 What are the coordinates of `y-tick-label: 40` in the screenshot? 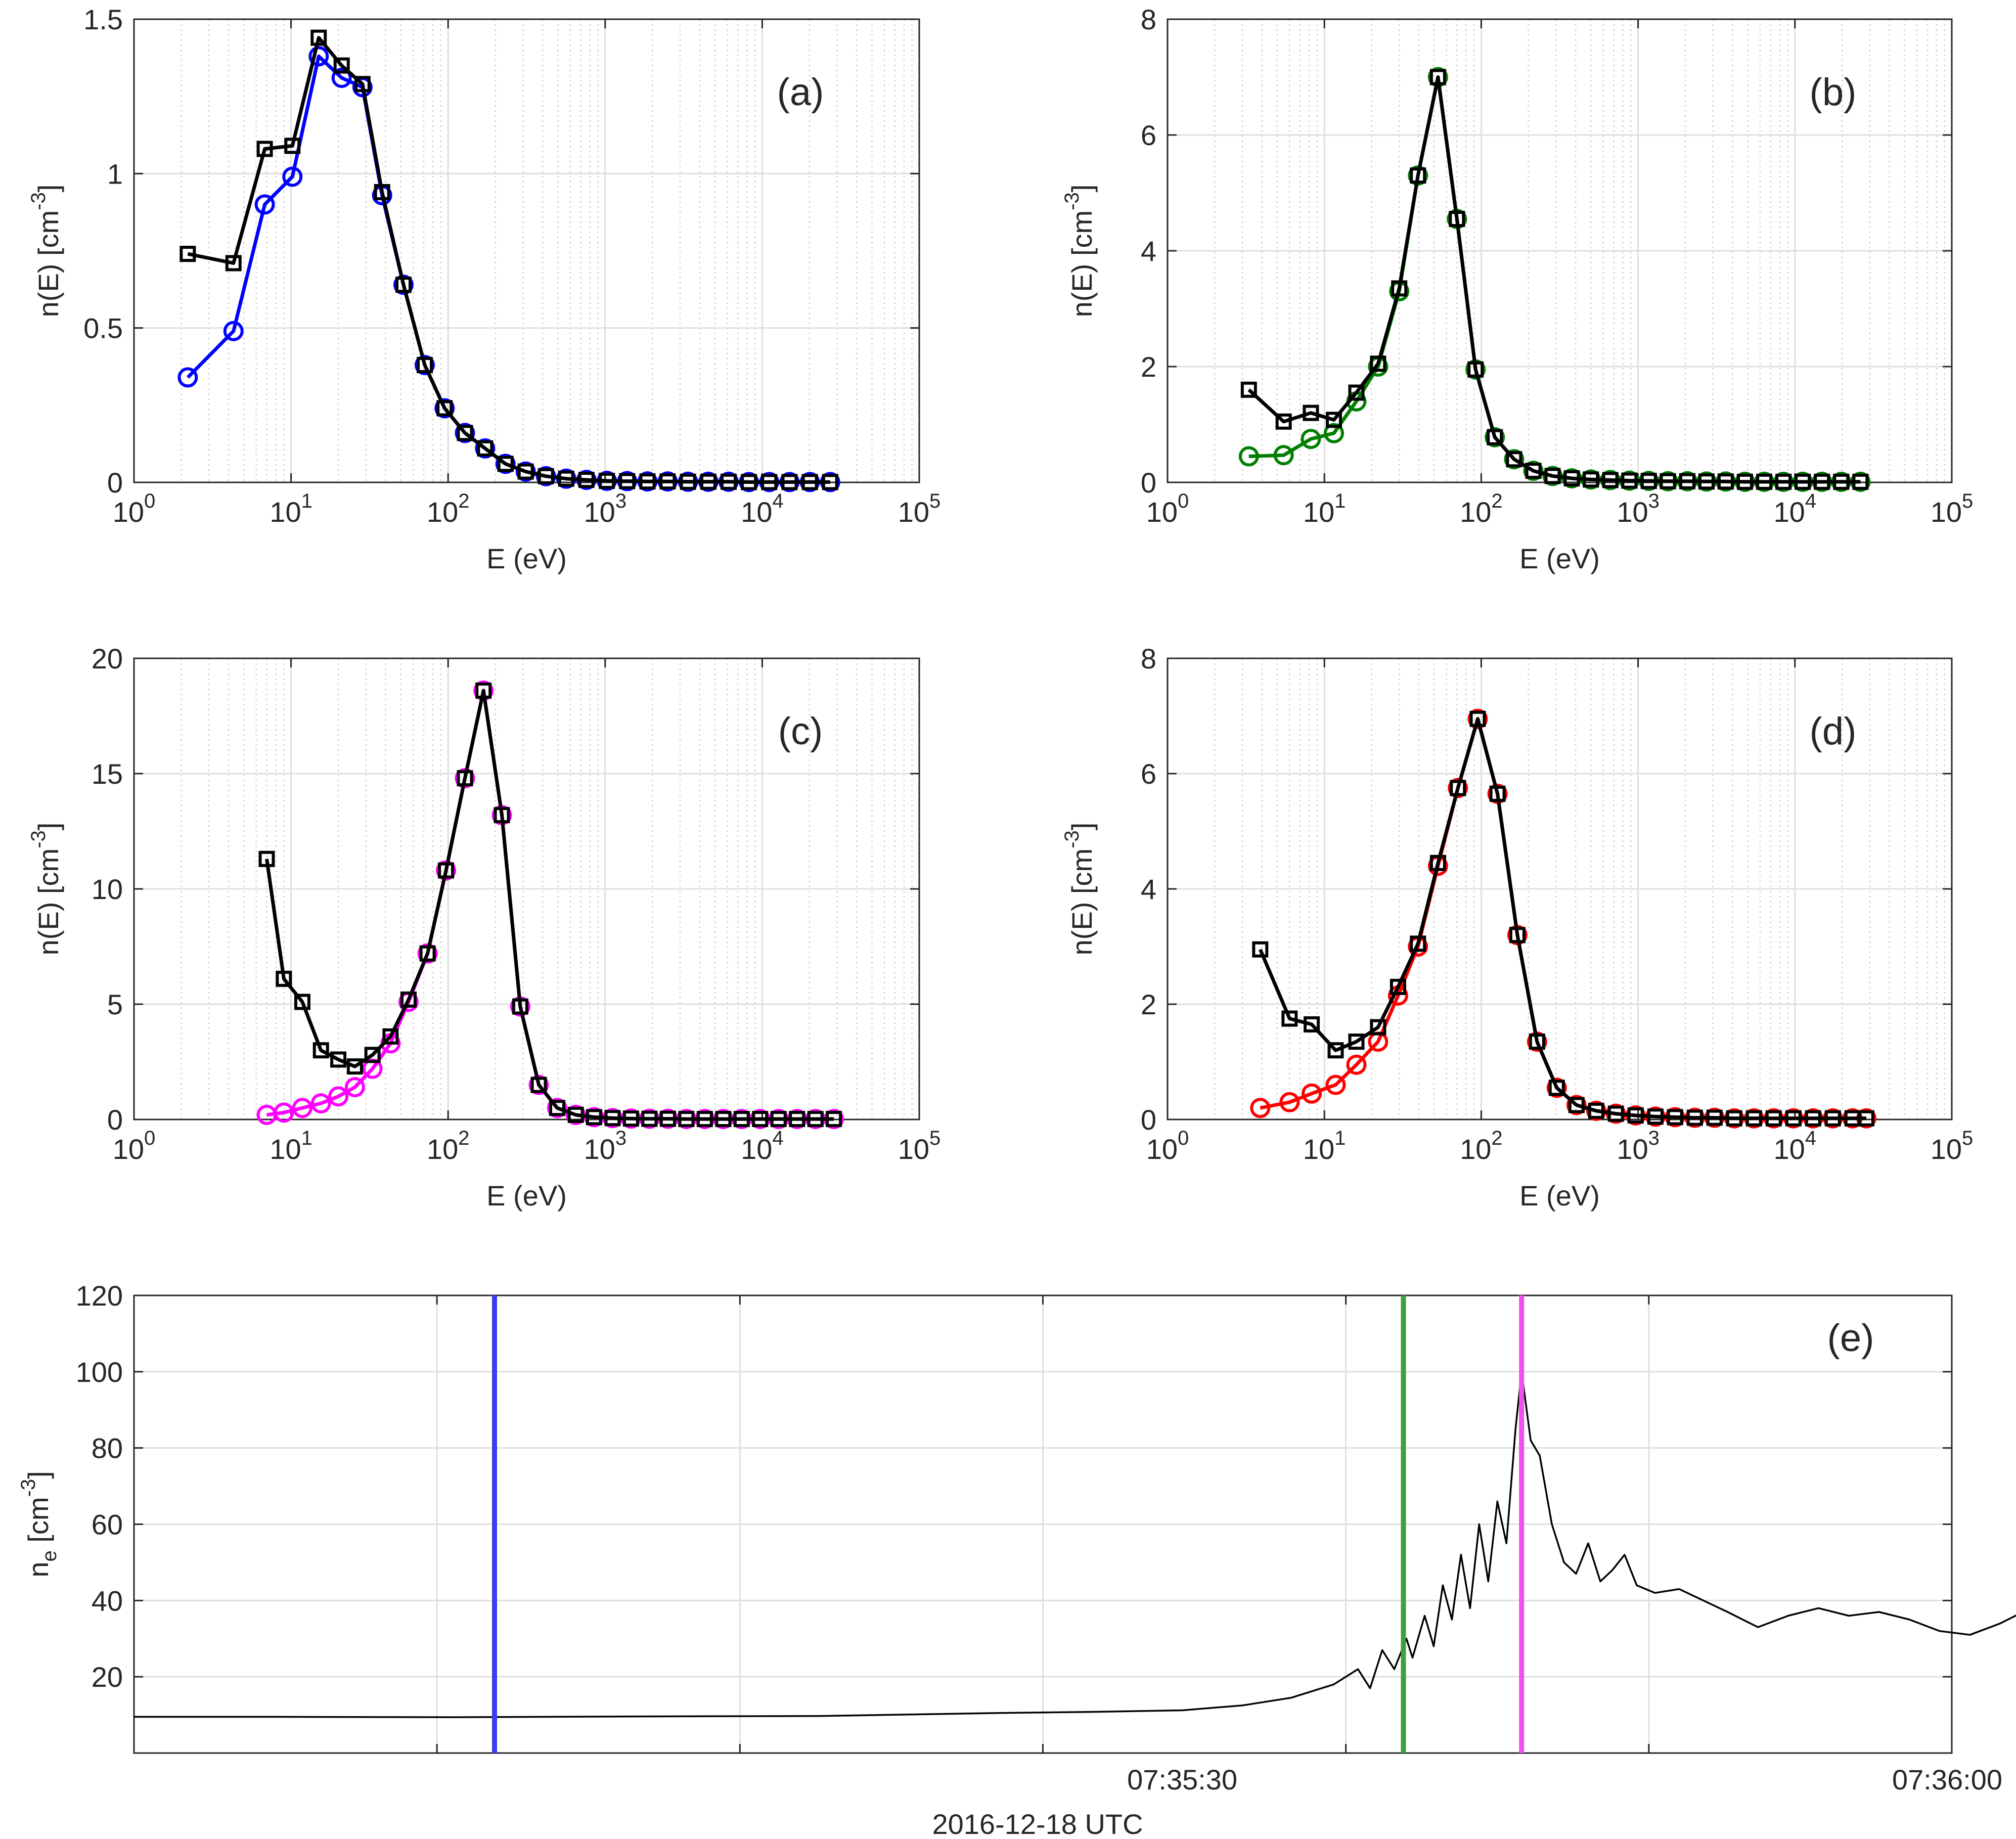 It's located at (107, 1601).